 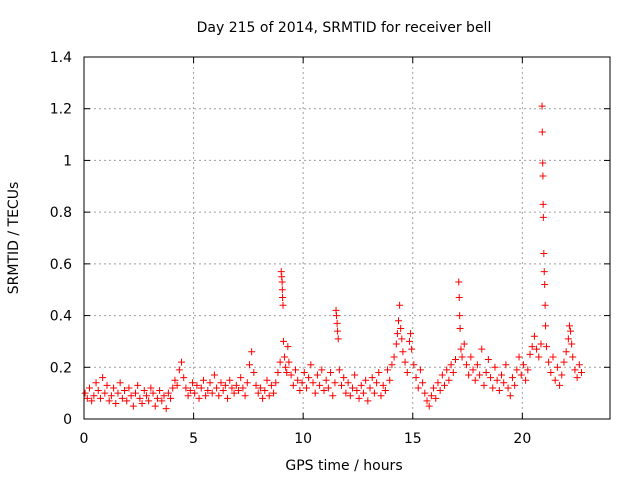 I want to click on y-tick-label: 0, so click(x=67, y=420).